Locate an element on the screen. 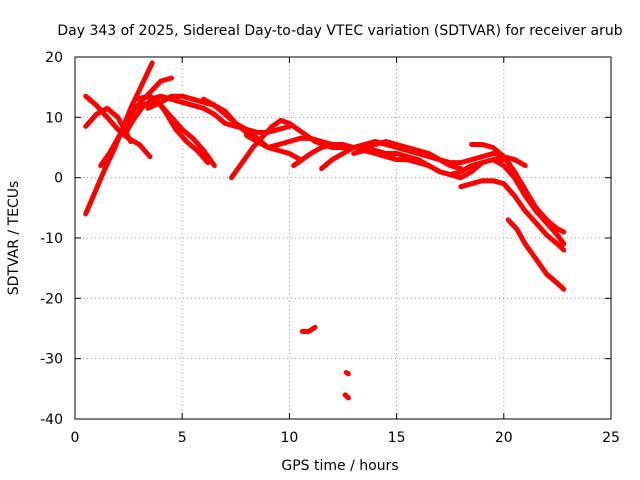  y-tick-label: -30 is located at coordinates (51, 360).